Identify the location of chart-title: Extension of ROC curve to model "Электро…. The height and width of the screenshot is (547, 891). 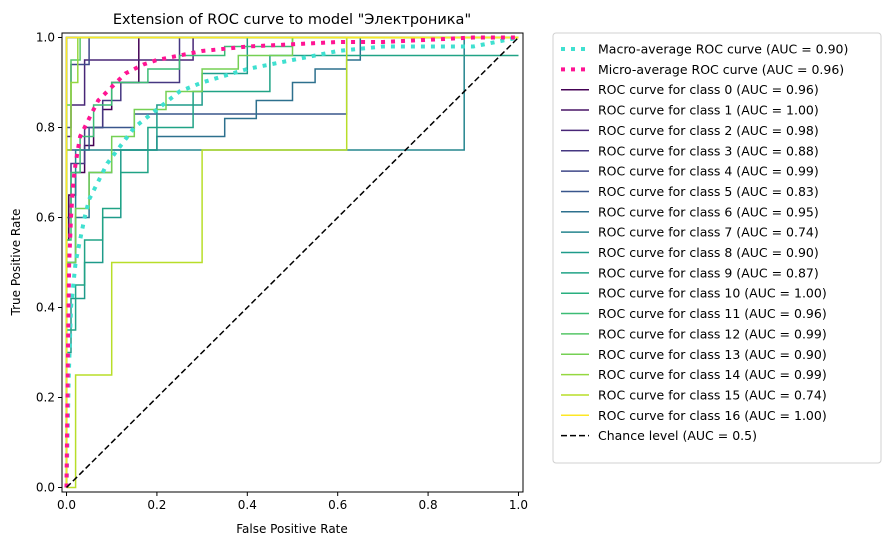
(292, 20).